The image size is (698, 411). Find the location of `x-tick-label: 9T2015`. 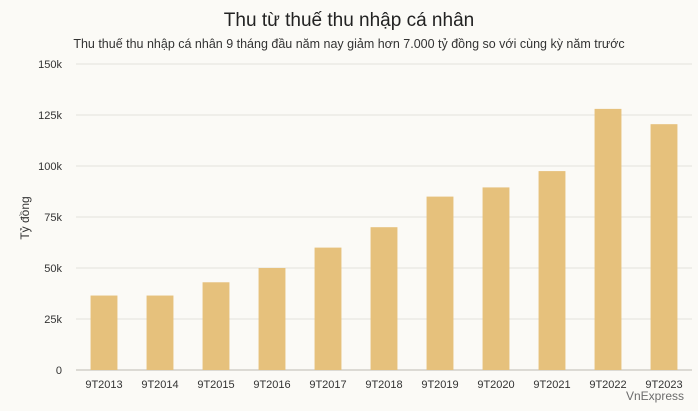

x-tick-label: 9T2015 is located at coordinates (215, 385).